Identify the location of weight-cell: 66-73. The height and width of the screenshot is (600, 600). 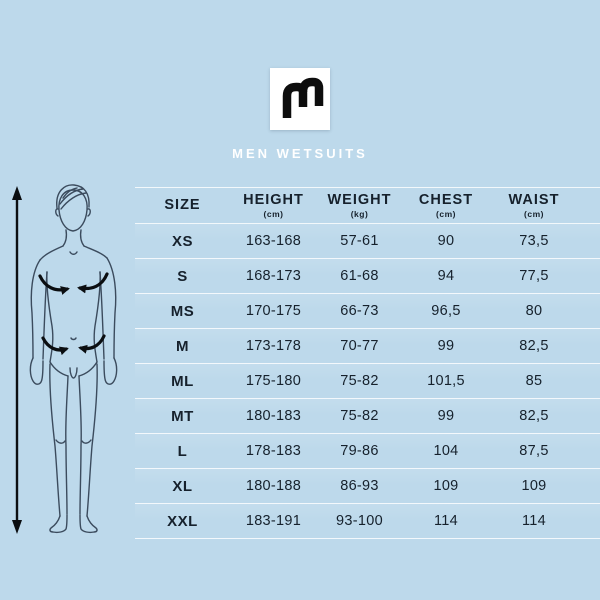
(359, 311).